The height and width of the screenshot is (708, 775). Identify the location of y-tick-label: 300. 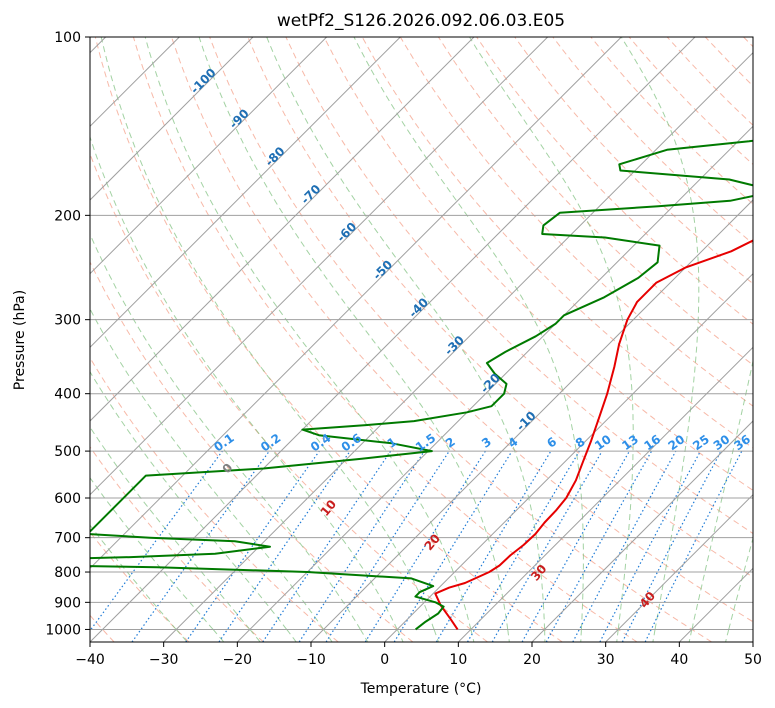
(67, 321).